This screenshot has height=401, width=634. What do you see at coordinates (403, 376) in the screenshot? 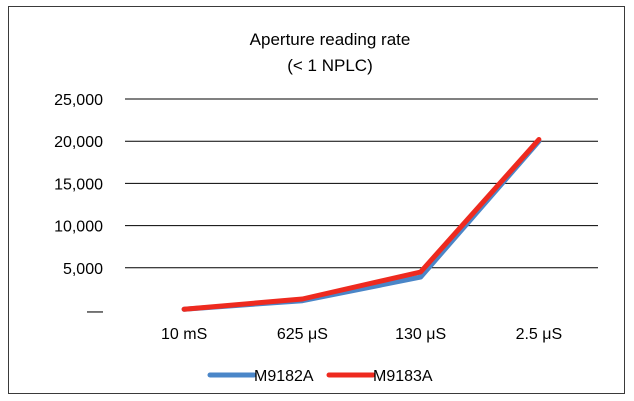
I see `legend-label: M9183A` at bounding box center [403, 376].